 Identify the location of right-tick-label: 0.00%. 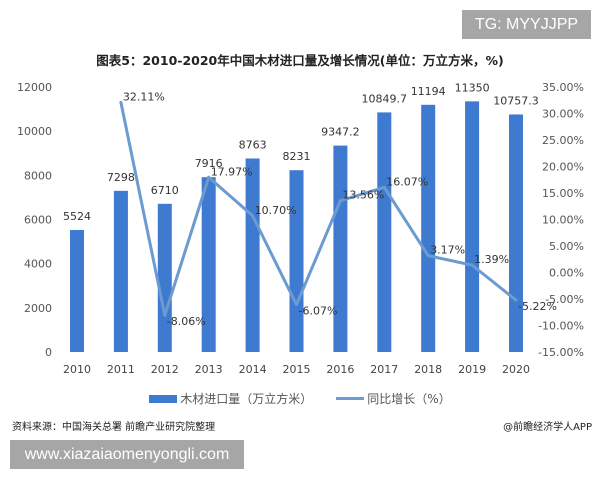
(566, 273).